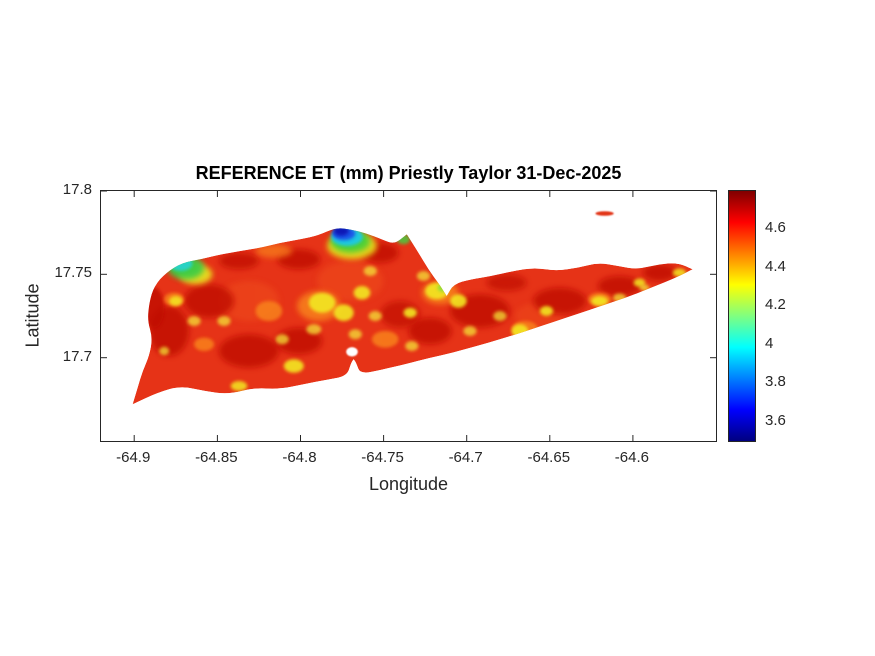 Image resolution: width=875 pixels, height=656 pixels. I want to click on colorbar-tick-label: 4.2, so click(775, 305).